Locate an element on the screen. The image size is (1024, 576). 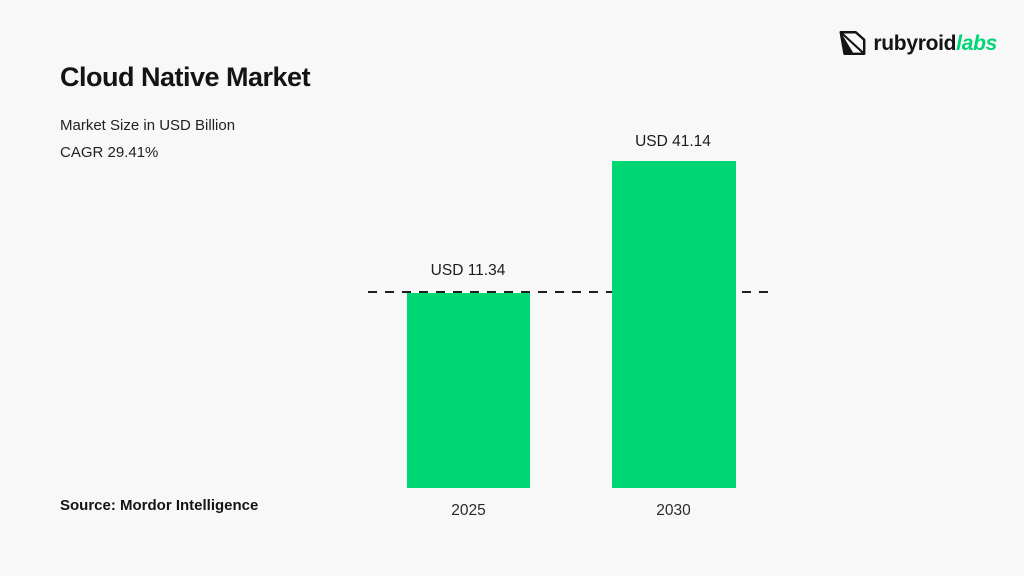
dashed-reference-line is located at coordinates (568, 292).